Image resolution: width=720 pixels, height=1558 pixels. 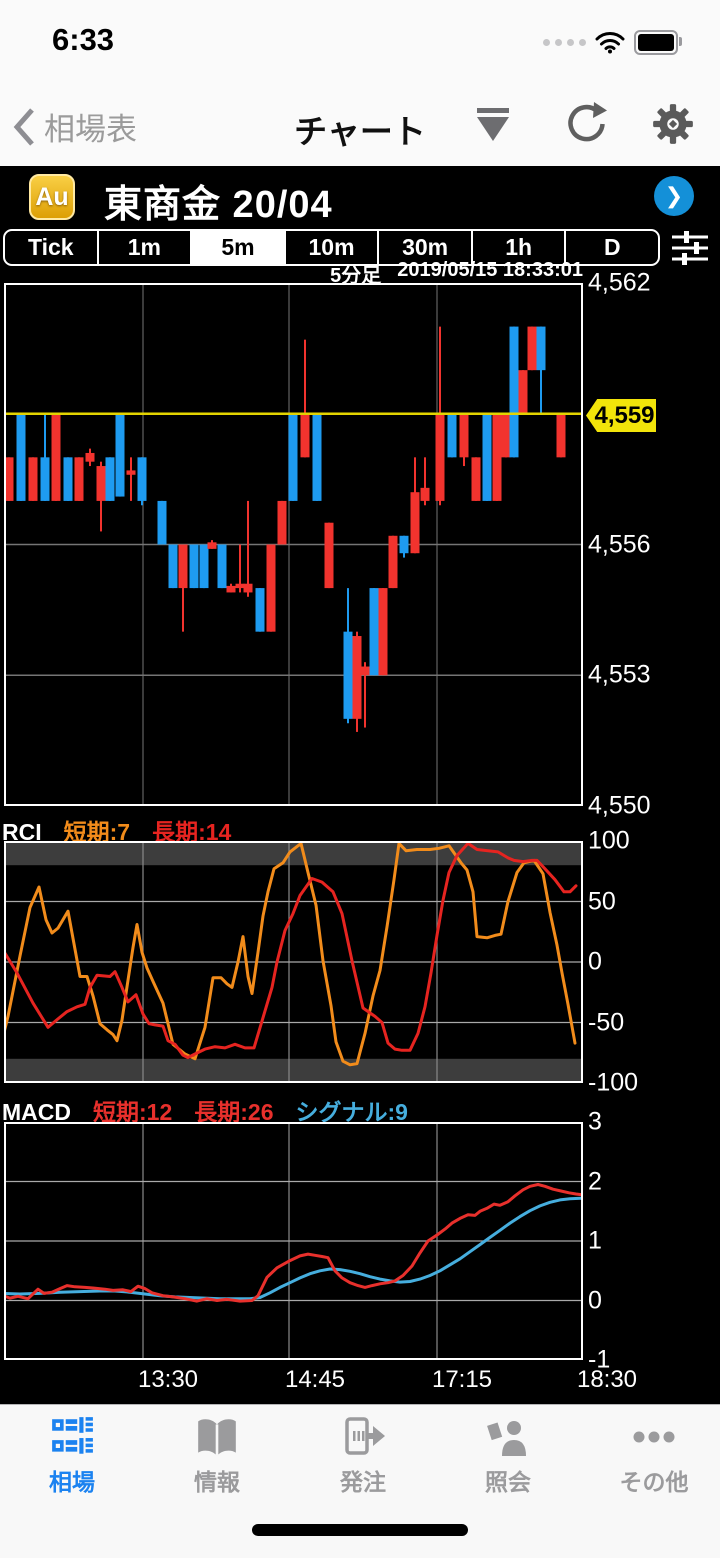 I want to click on tab-market-label: 相場, so click(x=72, y=1482).